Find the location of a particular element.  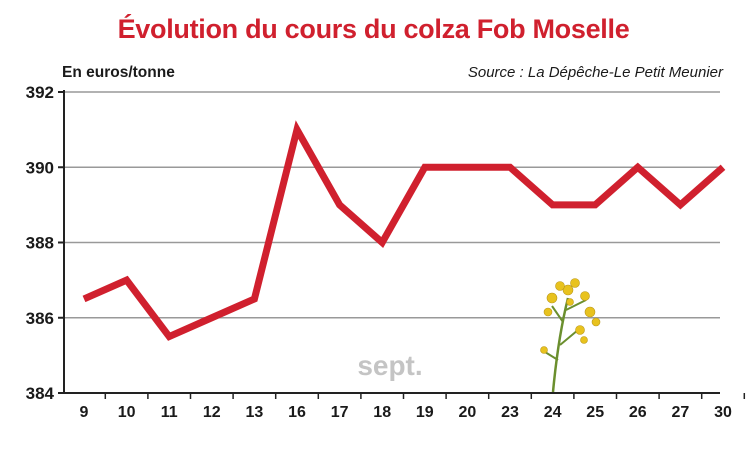

x-tick-label: 25 is located at coordinates (595, 412).